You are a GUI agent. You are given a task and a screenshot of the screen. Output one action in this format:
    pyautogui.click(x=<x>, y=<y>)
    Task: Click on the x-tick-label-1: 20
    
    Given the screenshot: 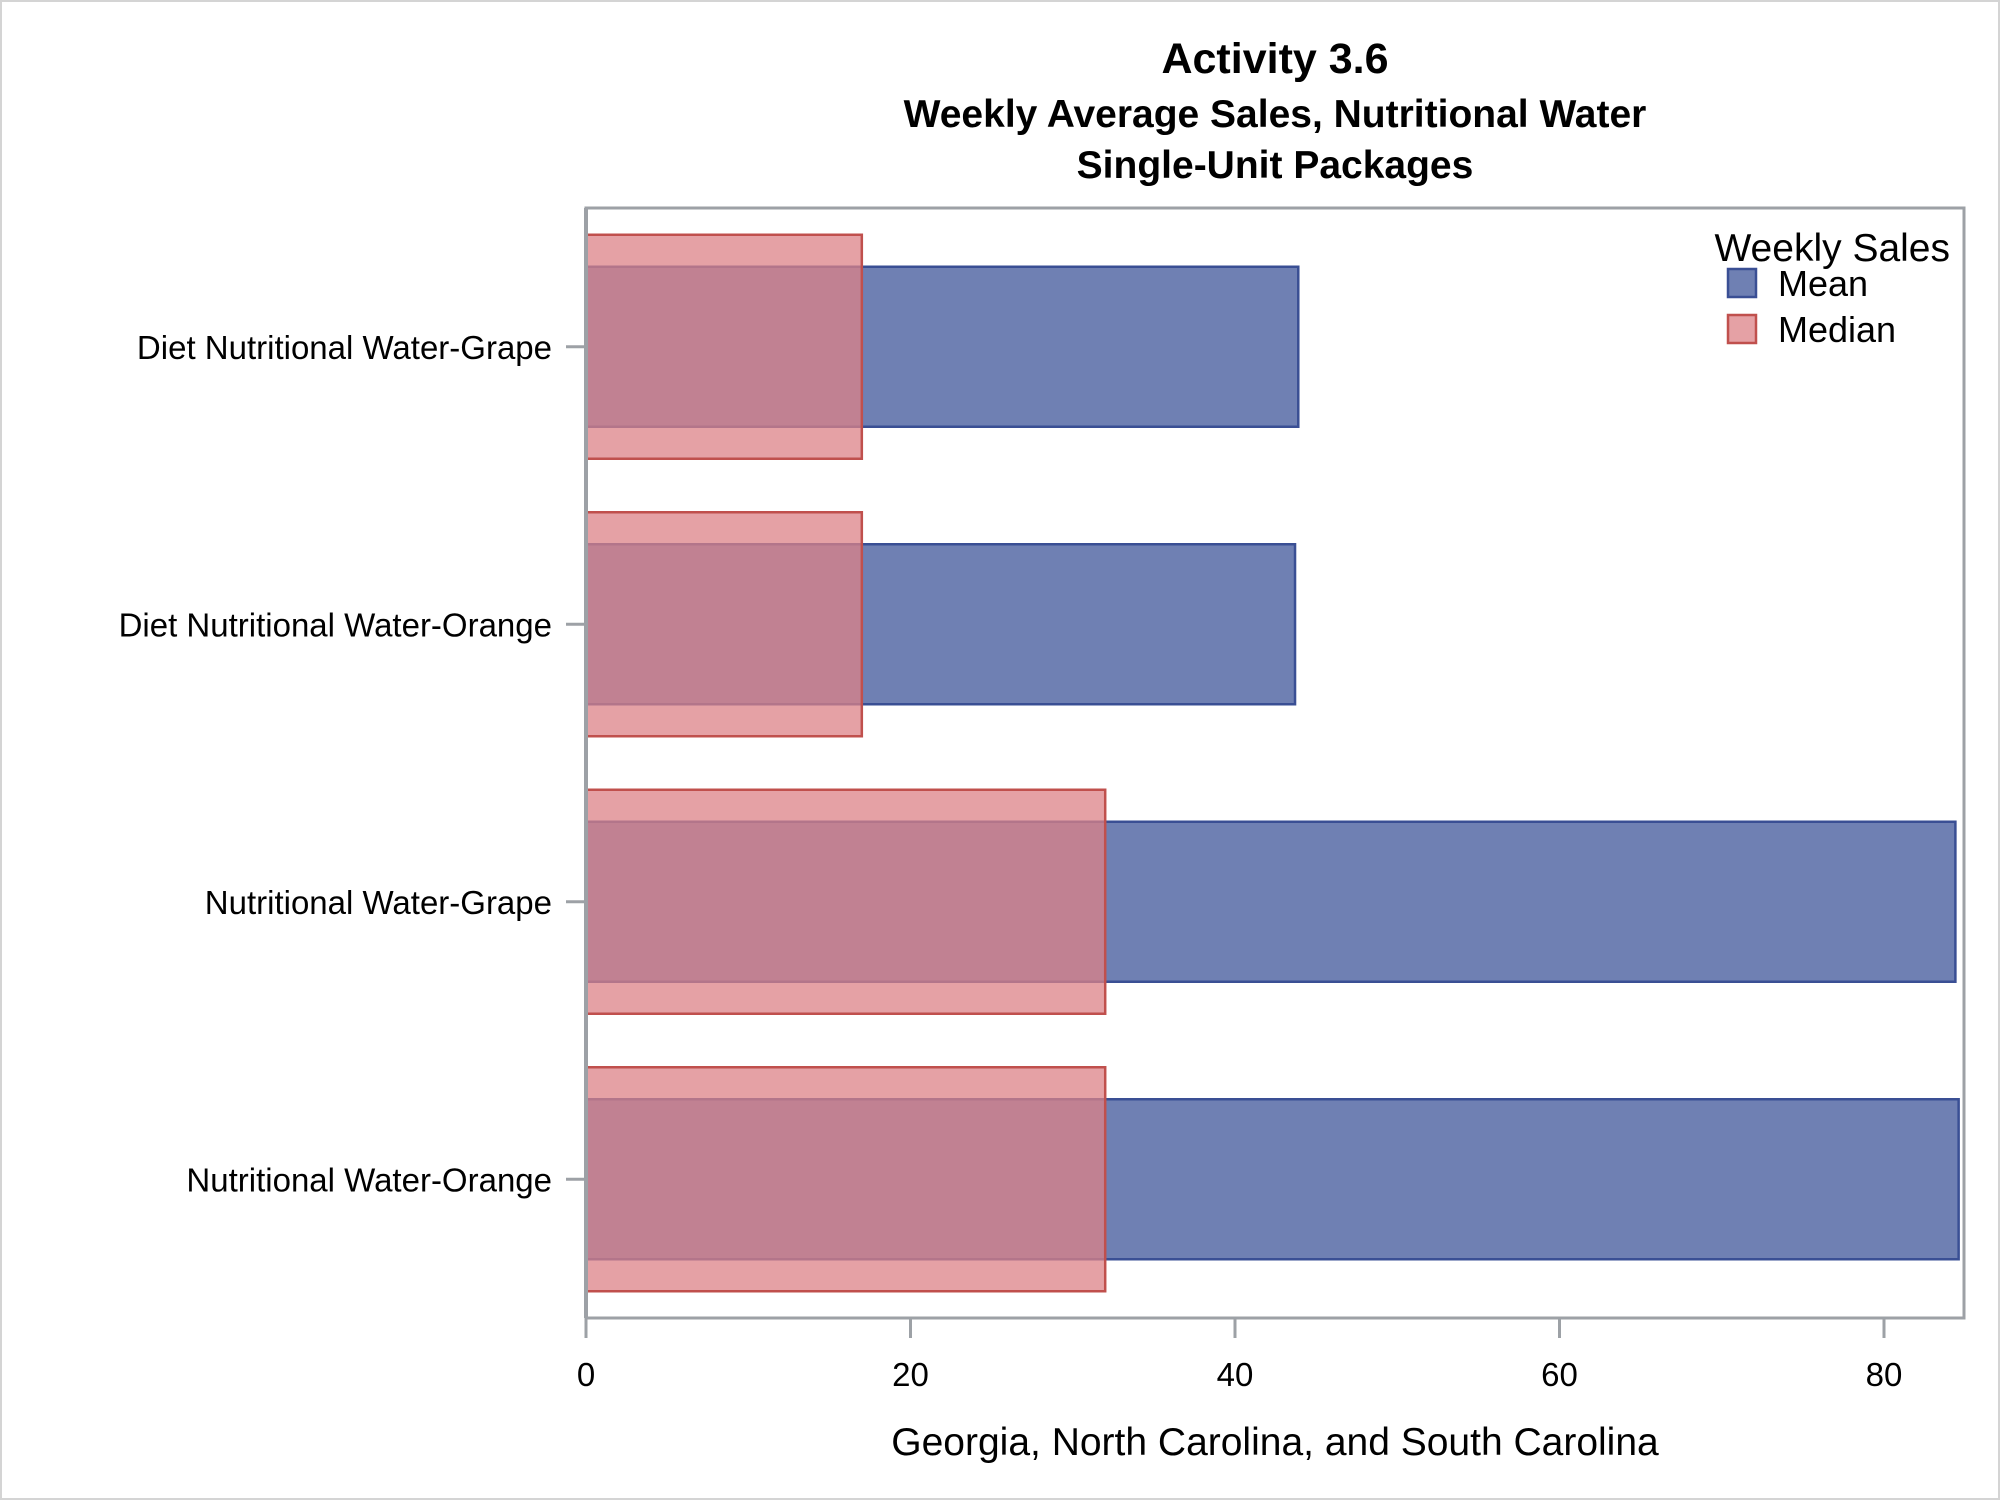 What is the action you would take?
    pyautogui.click(x=910, y=1374)
    